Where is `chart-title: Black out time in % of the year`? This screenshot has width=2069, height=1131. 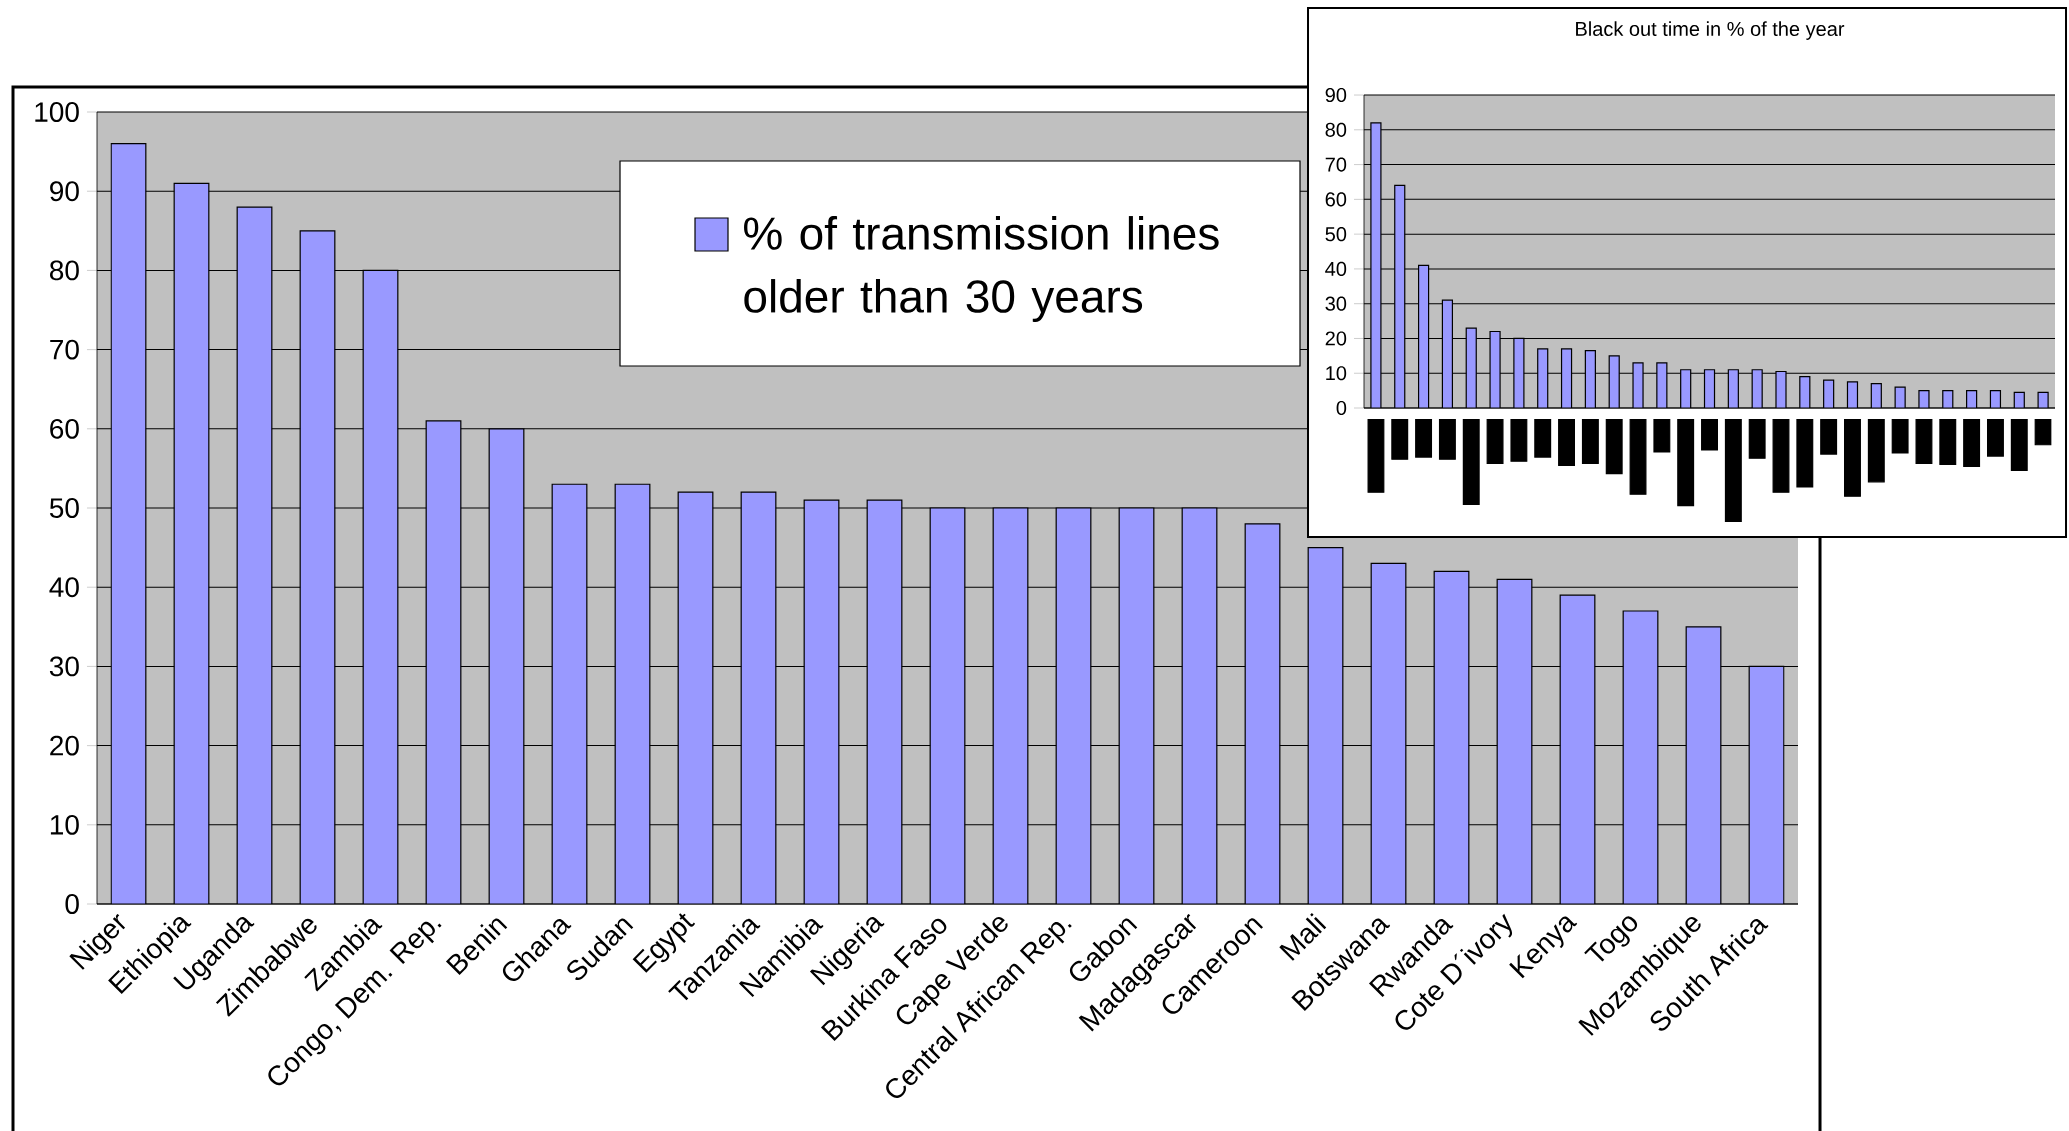 chart-title: Black out time in % of the year is located at coordinates (1710, 30).